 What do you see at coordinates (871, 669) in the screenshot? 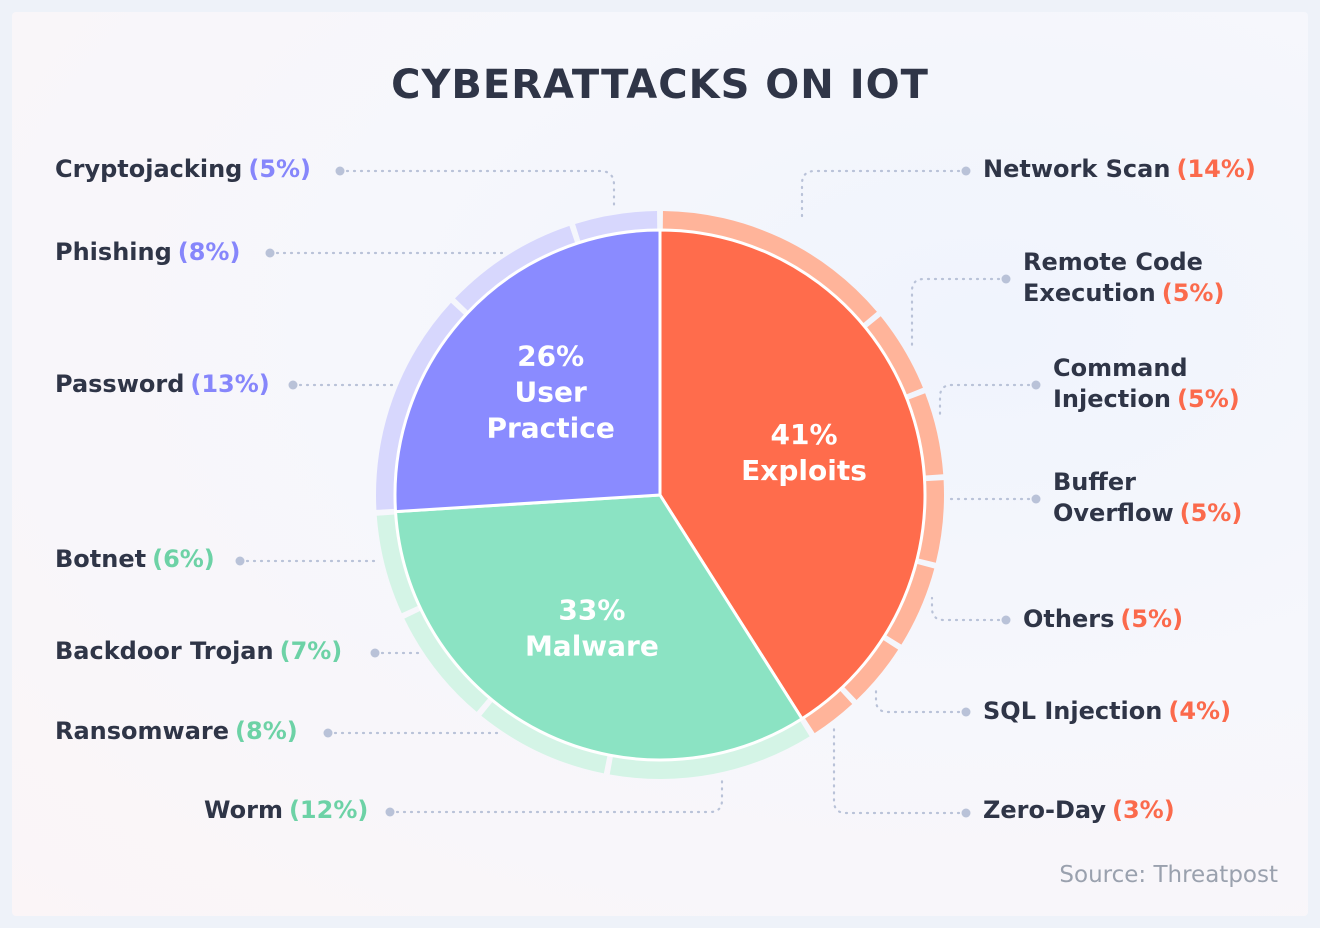
I see `ring-segment-sql-injection` at bounding box center [871, 669].